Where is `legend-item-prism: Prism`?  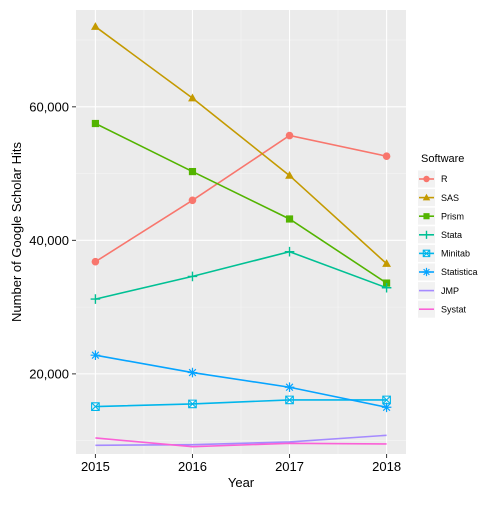
legend-item-prism: Prism is located at coordinates (441, 216).